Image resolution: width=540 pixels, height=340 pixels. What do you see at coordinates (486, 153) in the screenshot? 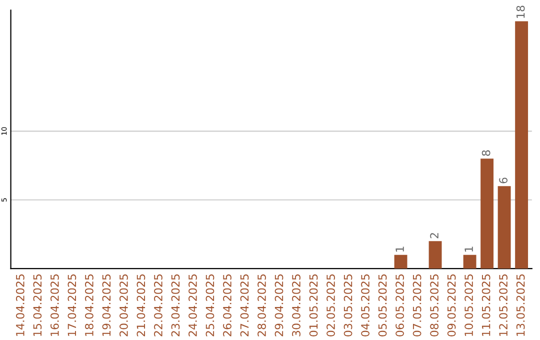
I see `data-label: 8` at bounding box center [486, 153].